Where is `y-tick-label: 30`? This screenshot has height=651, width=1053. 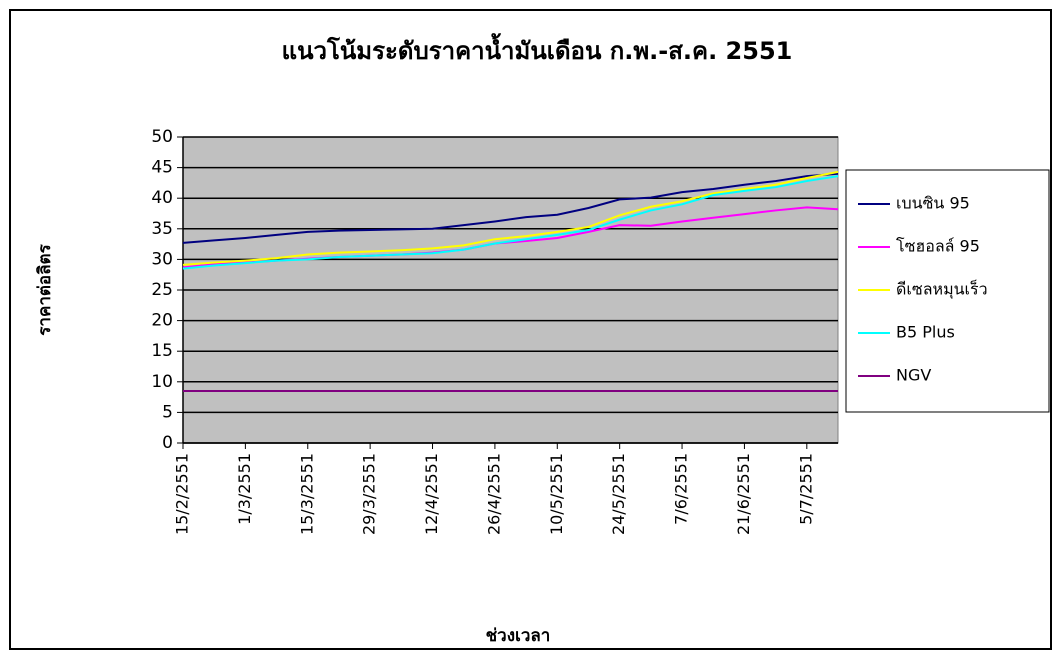
y-tick-label: 30 is located at coordinates (162, 259).